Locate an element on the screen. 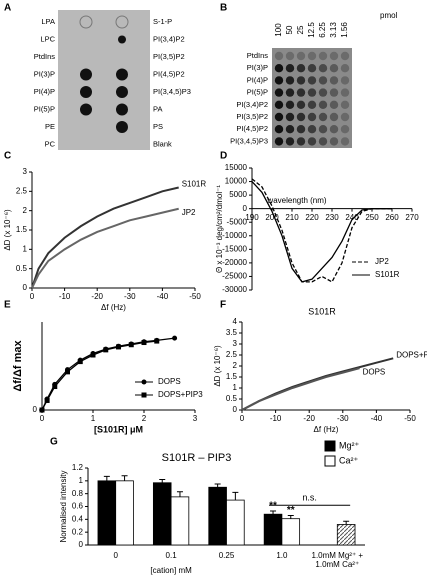  lipid-label: PI(4)P is located at coordinates (257, 79).